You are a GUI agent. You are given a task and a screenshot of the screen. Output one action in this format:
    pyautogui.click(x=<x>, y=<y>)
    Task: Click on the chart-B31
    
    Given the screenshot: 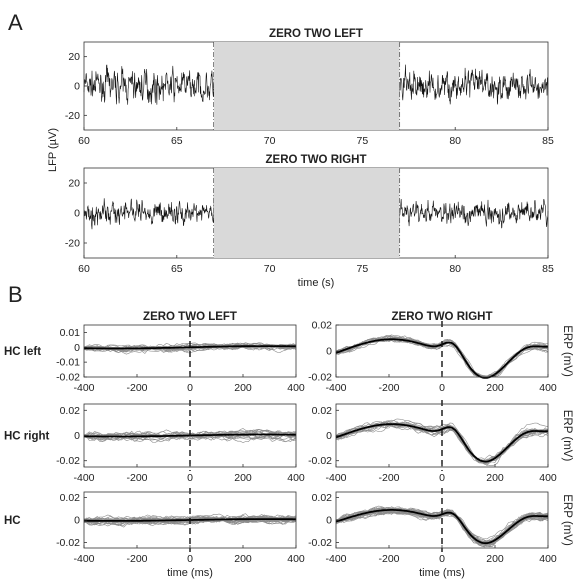 What is the action you would take?
    pyautogui.click(x=190, y=520)
    